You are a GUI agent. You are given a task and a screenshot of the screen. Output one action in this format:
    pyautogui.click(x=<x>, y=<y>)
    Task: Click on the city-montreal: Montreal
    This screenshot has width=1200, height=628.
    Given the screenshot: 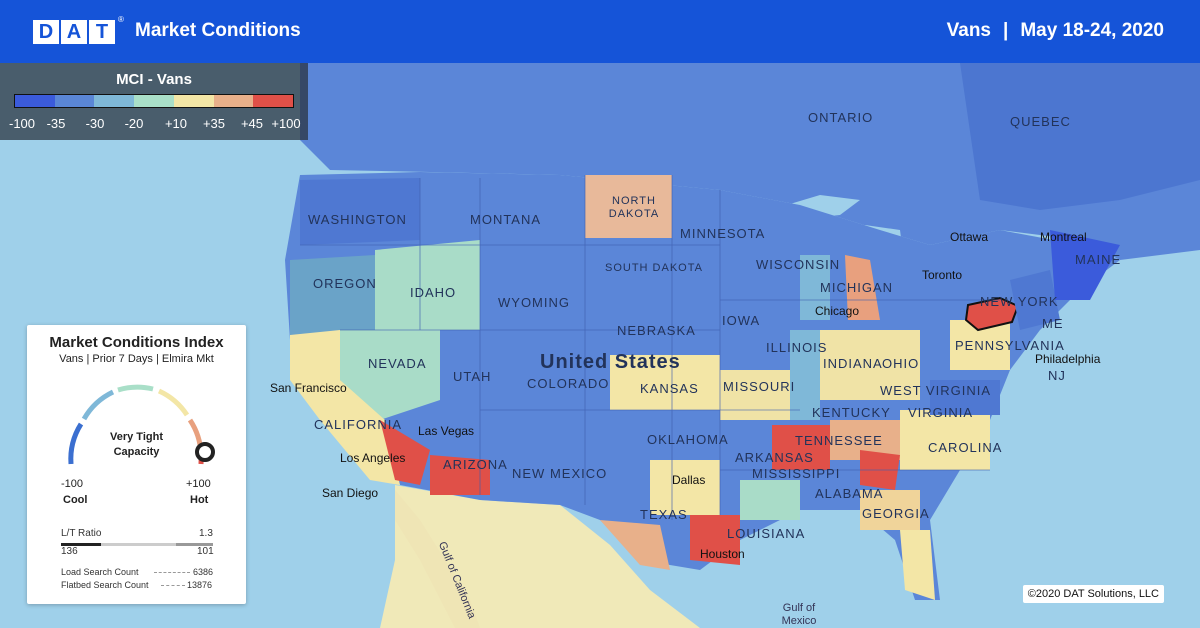 What is the action you would take?
    pyautogui.click(x=1063, y=237)
    